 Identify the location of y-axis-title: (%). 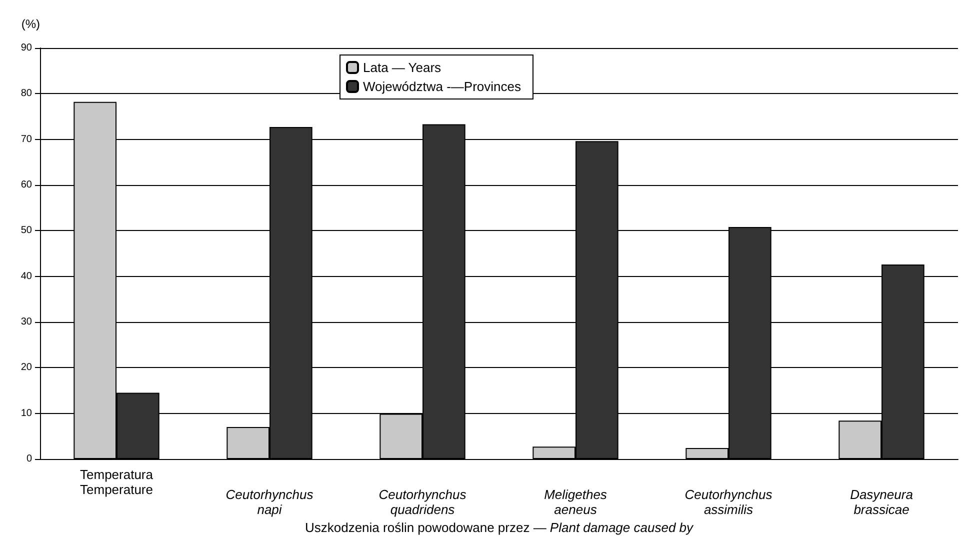
(30, 24).